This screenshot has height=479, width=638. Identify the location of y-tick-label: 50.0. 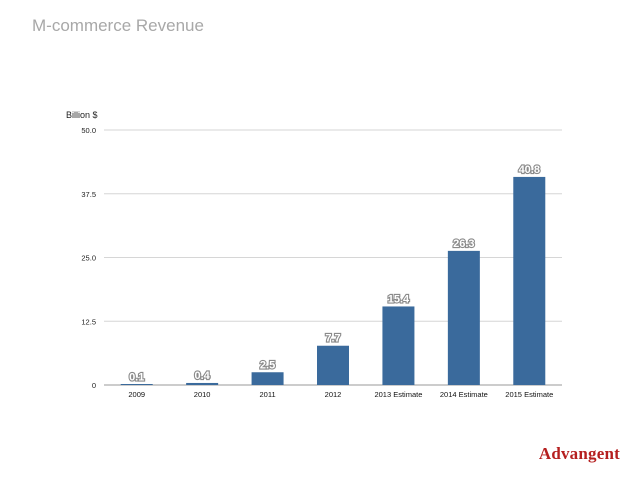
(88, 130).